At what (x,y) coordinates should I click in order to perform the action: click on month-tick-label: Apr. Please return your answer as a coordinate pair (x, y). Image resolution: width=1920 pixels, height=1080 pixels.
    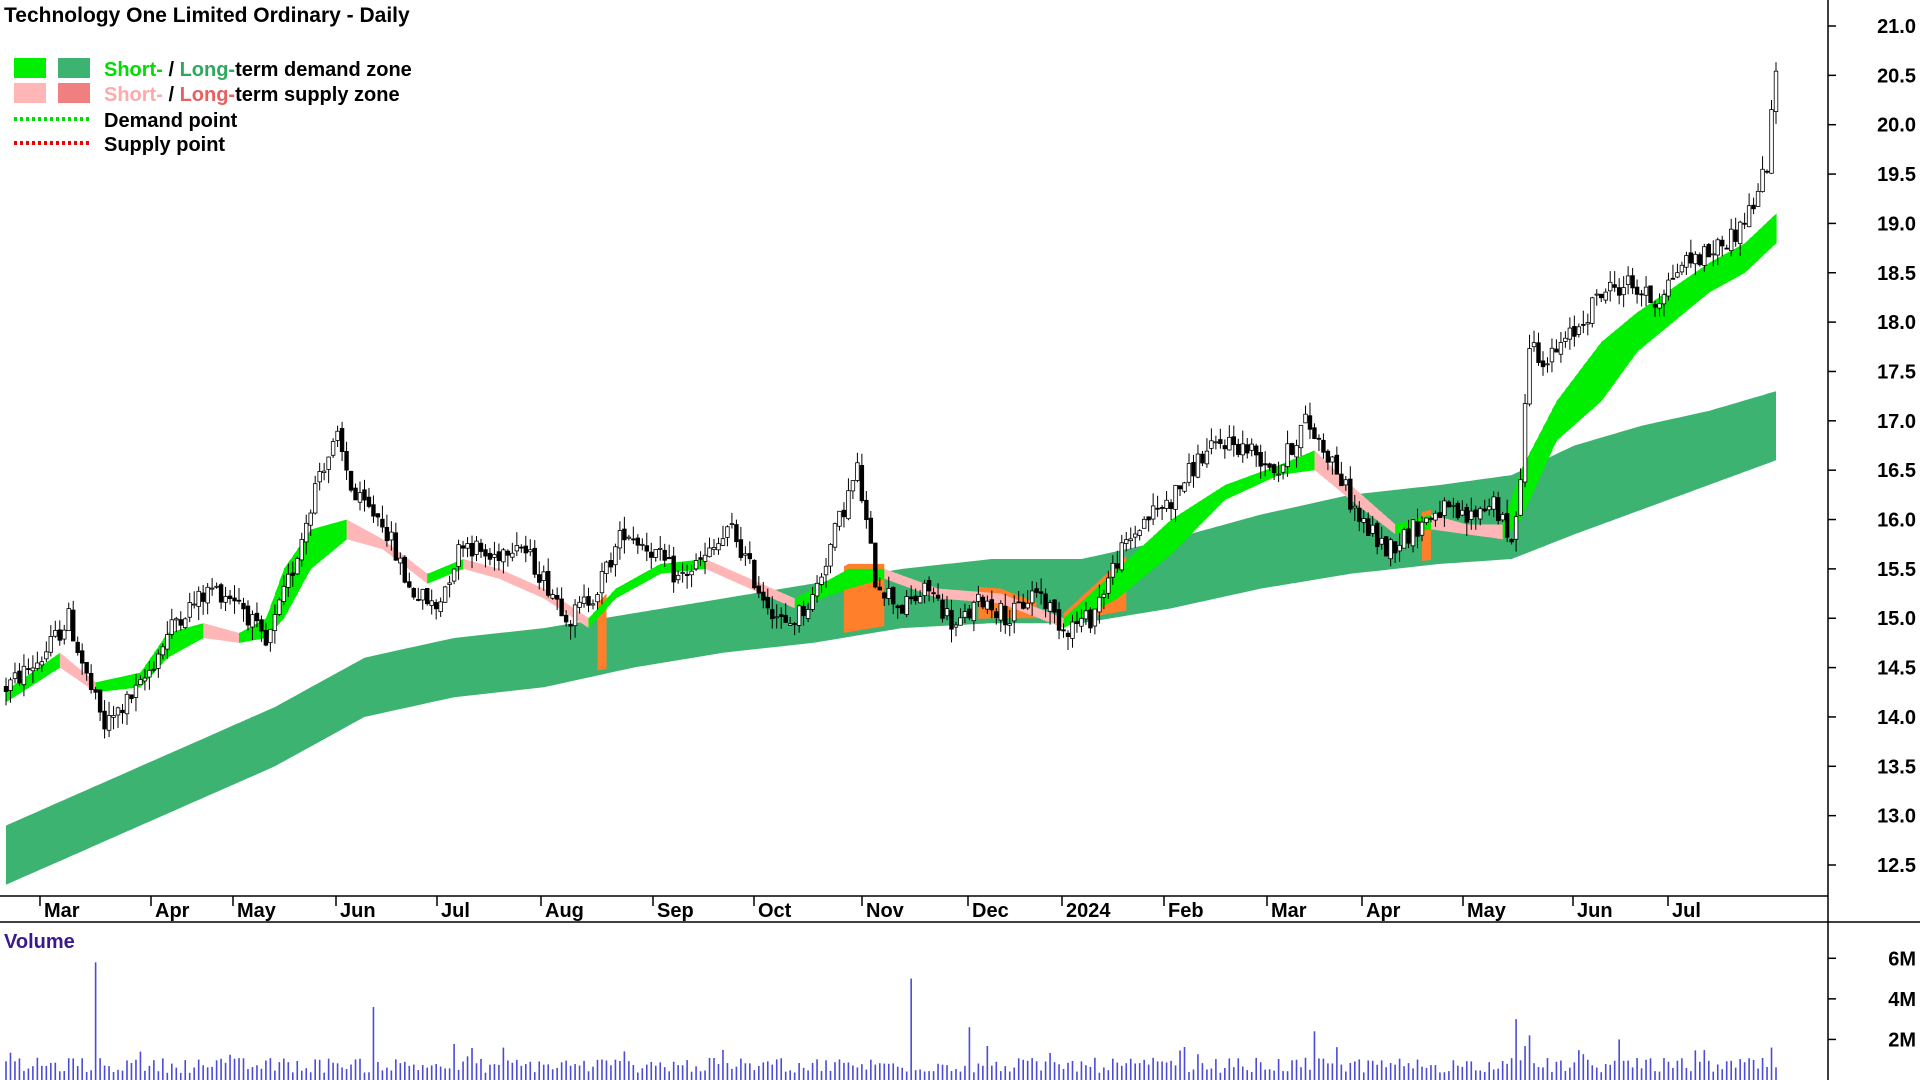
    Looking at the image, I should click on (172, 911).